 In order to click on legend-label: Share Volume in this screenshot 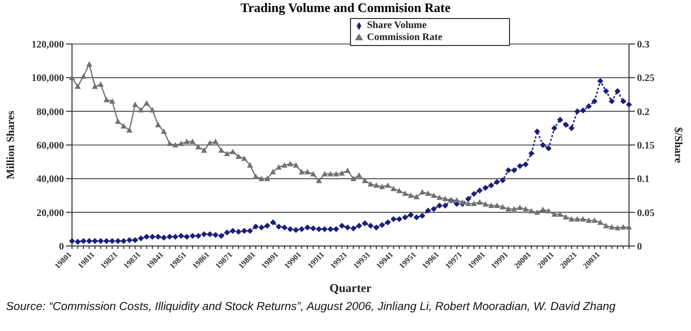, I will do `click(397, 25)`.